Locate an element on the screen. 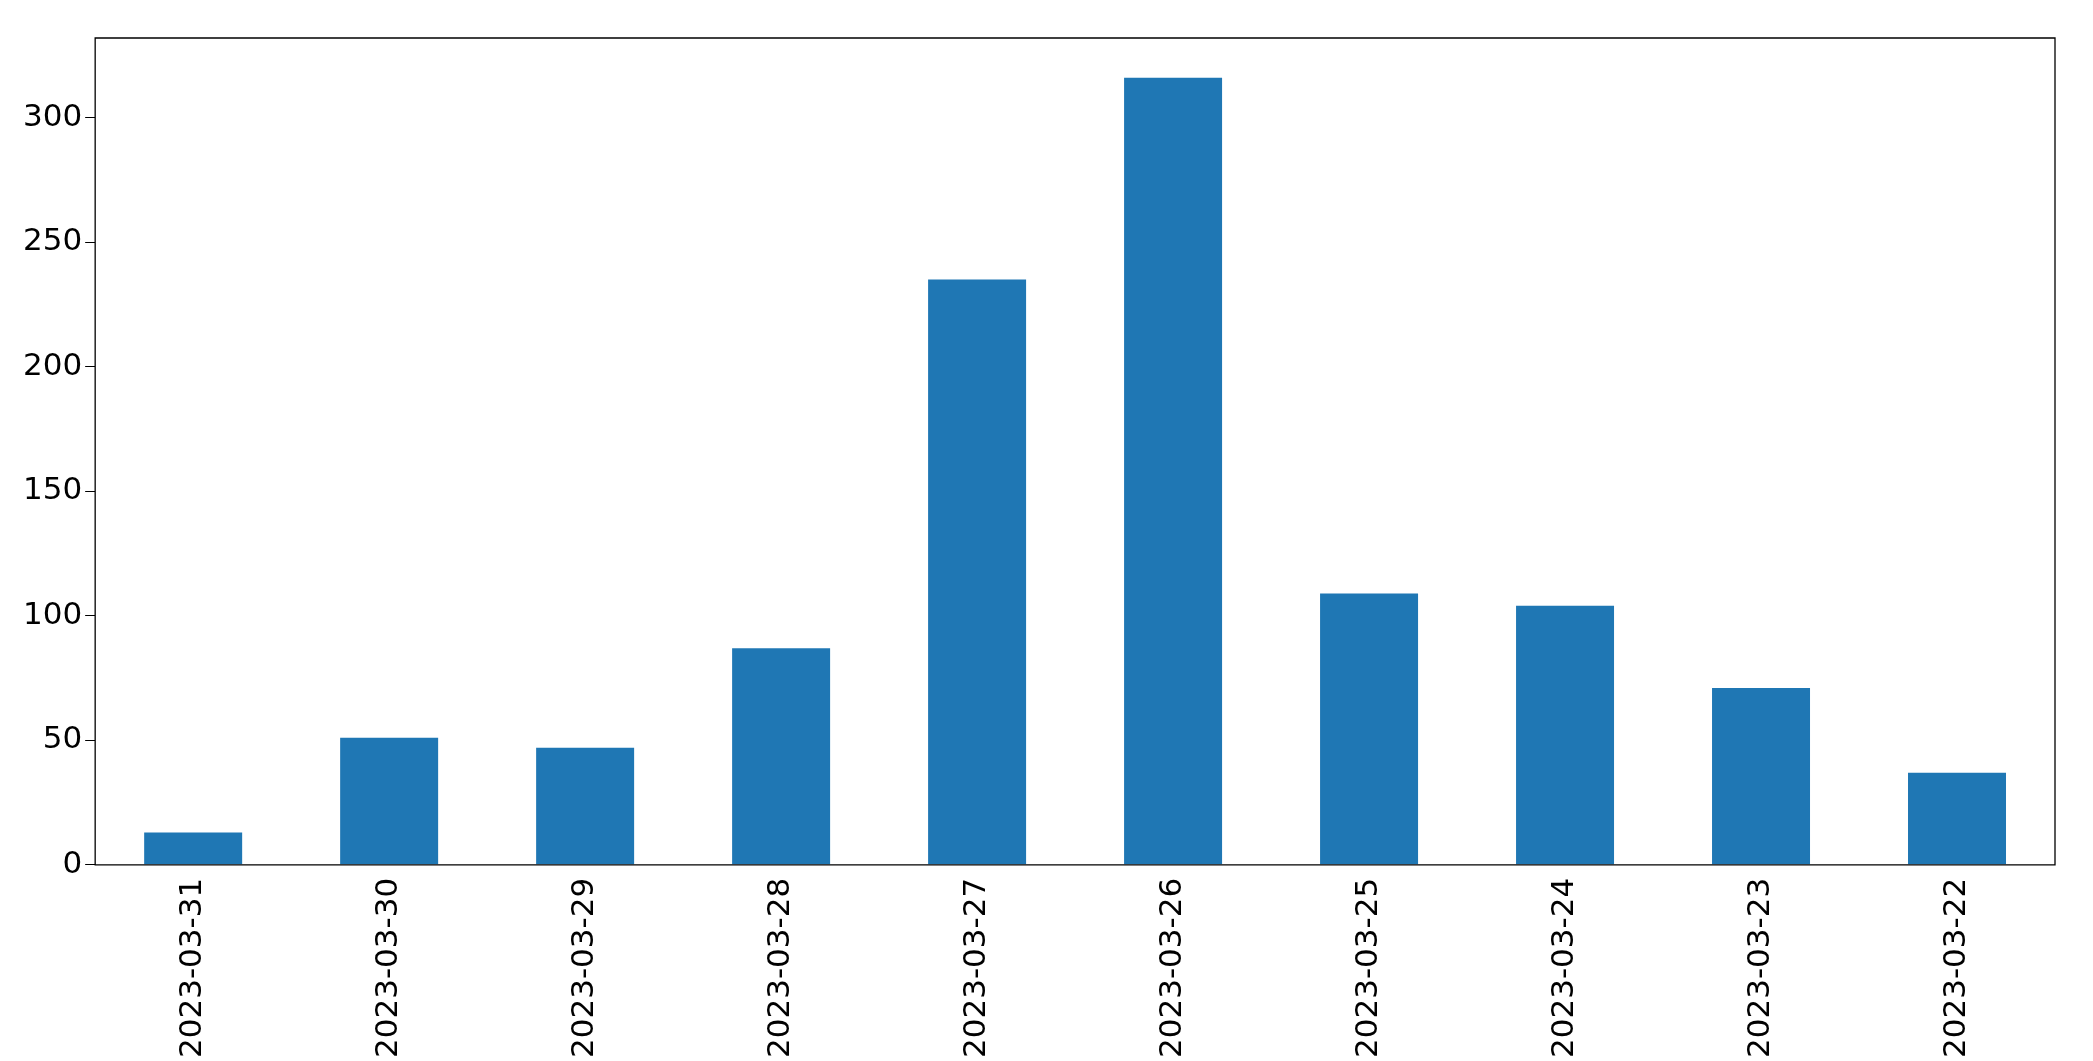  x-tick-label: 2023-03-22 is located at coordinates (1954, 968).